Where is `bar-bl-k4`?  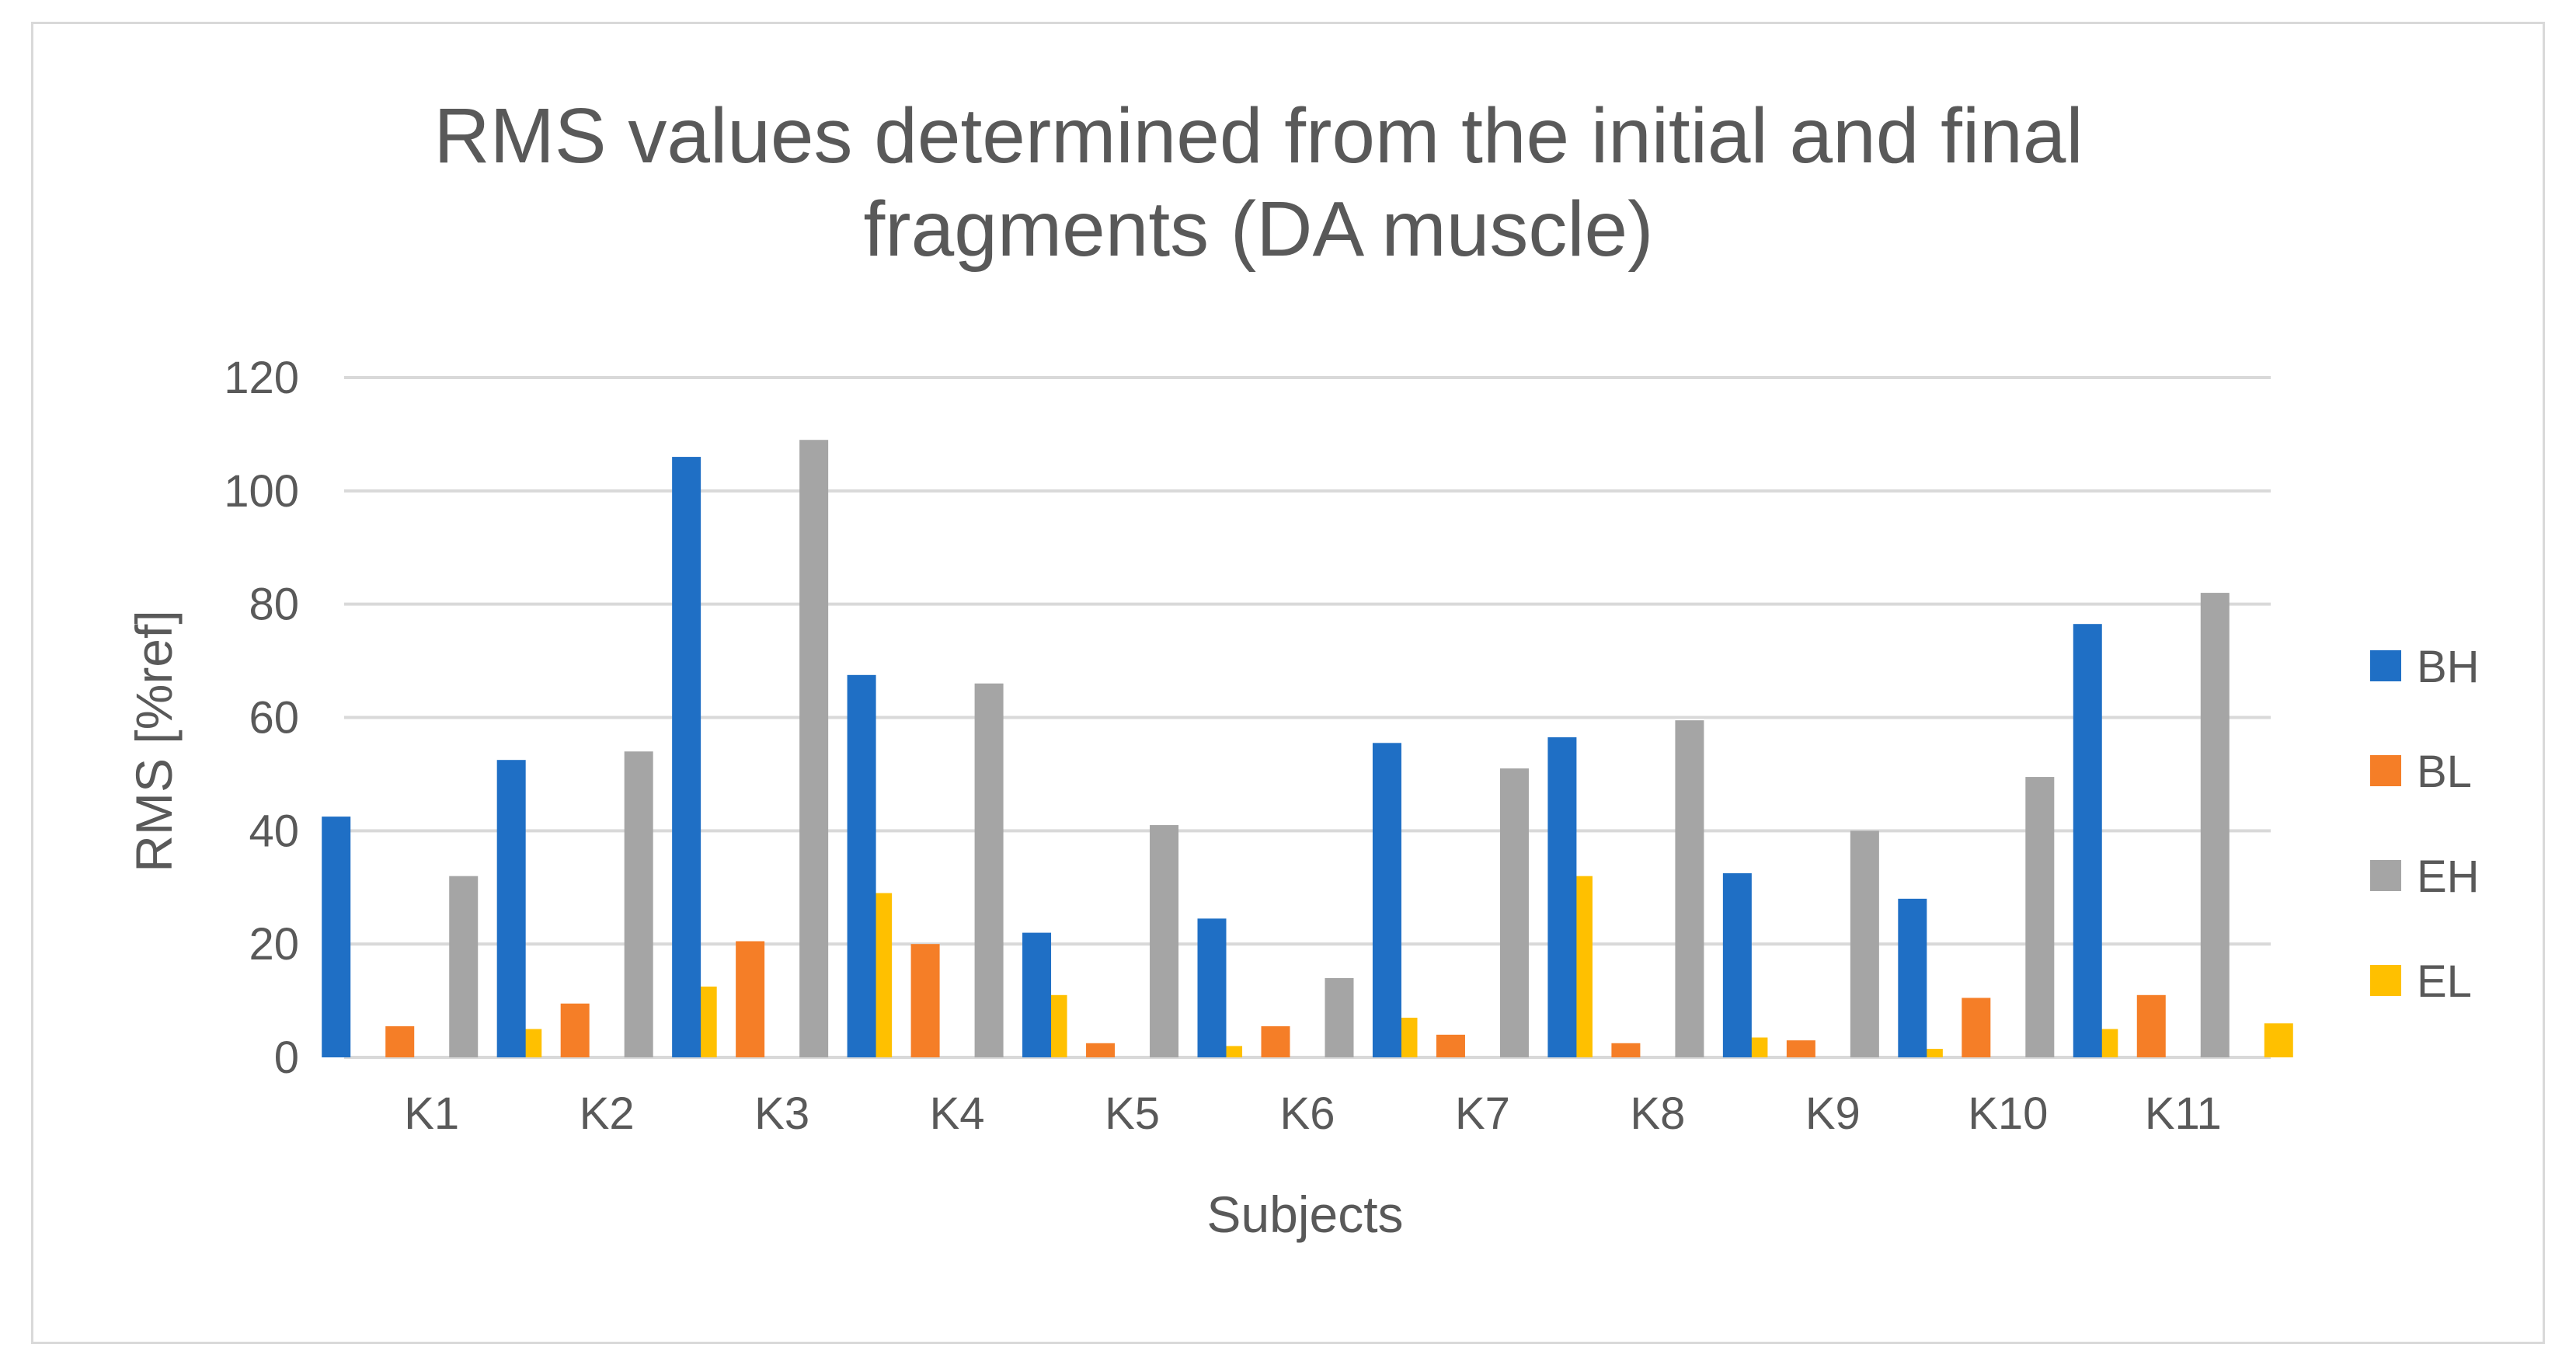 bar-bl-k4 is located at coordinates (925, 1000).